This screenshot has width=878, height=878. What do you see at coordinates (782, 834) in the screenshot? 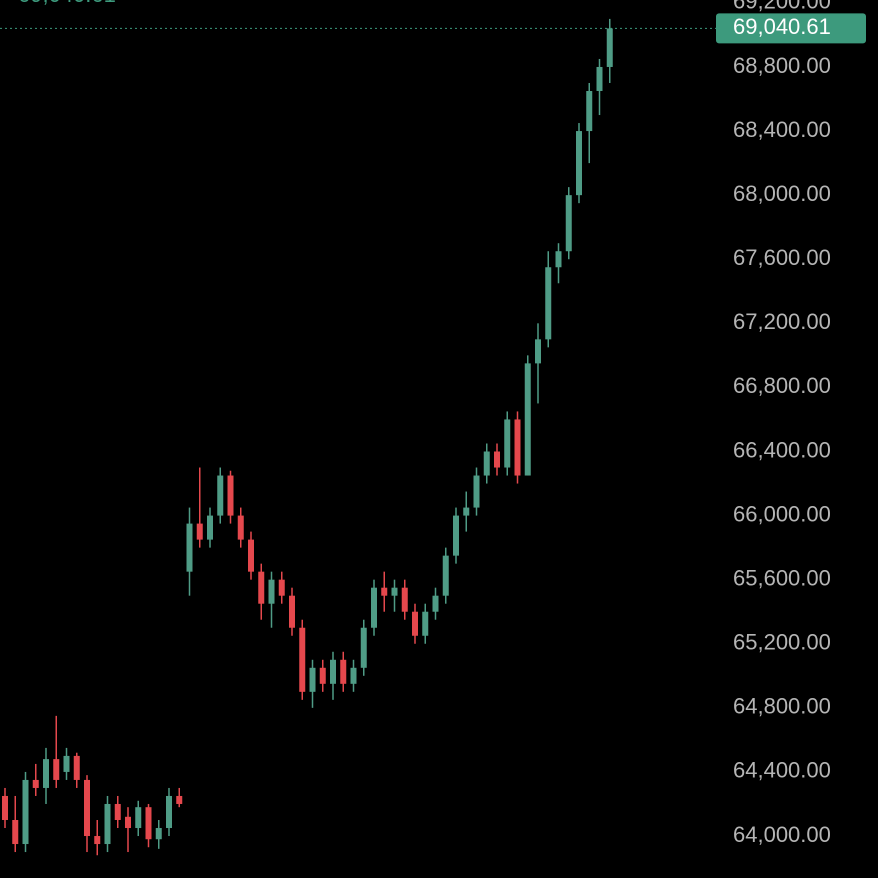
I see `y-tick-label: 64,000.00` at bounding box center [782, 834].